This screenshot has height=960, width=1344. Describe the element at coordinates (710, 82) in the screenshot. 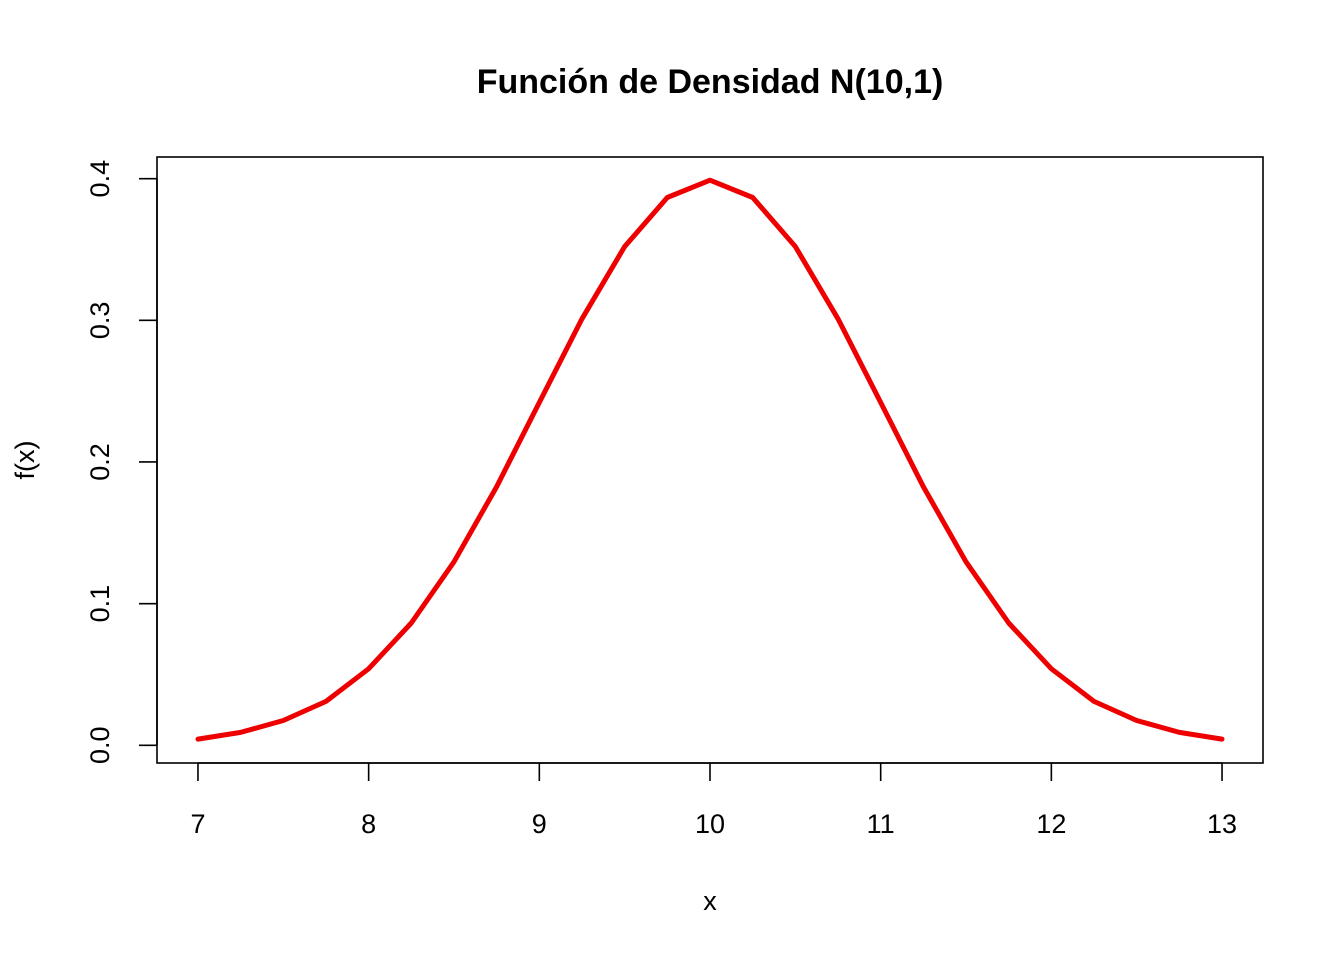

I see `chart-title: Función de Densidad N(10,1)` at that location.